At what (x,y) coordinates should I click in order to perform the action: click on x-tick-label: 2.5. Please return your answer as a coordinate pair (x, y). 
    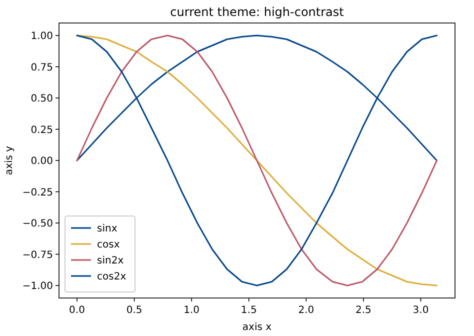
    Looking at the image, I should click on (363, 310).